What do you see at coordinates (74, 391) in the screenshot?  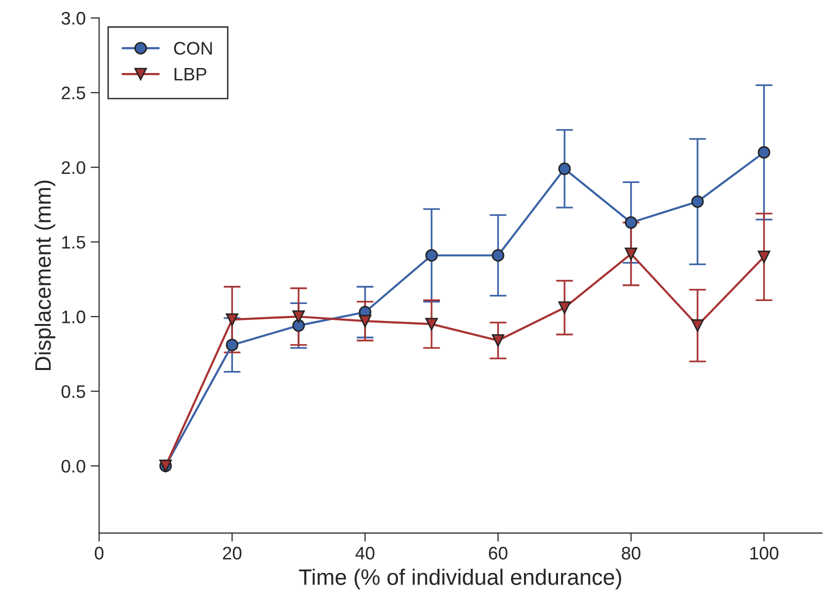 I see `y-tick-label: 0.5` at bounding box center [74, 391].